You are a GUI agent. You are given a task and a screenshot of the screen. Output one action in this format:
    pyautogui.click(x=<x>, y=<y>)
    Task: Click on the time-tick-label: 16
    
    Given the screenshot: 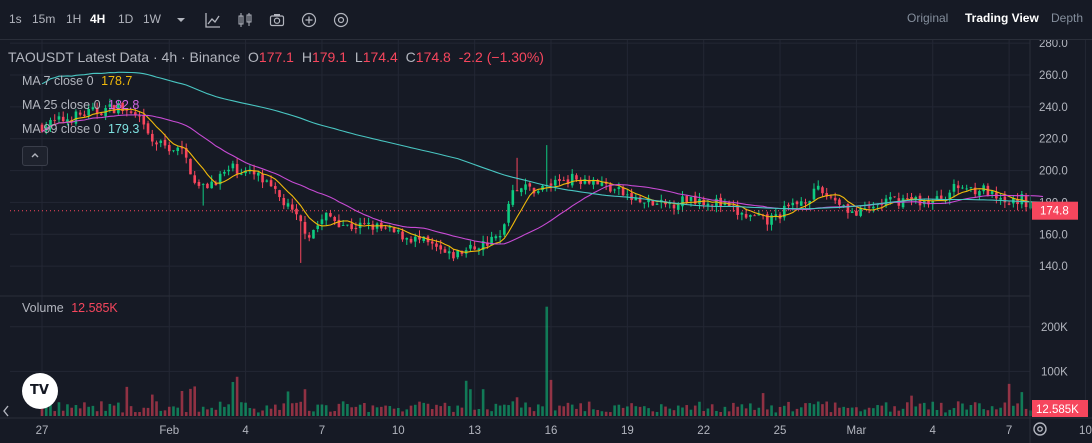 What is the action you would take?
    pyautogui.click(x=551, y=431)
    